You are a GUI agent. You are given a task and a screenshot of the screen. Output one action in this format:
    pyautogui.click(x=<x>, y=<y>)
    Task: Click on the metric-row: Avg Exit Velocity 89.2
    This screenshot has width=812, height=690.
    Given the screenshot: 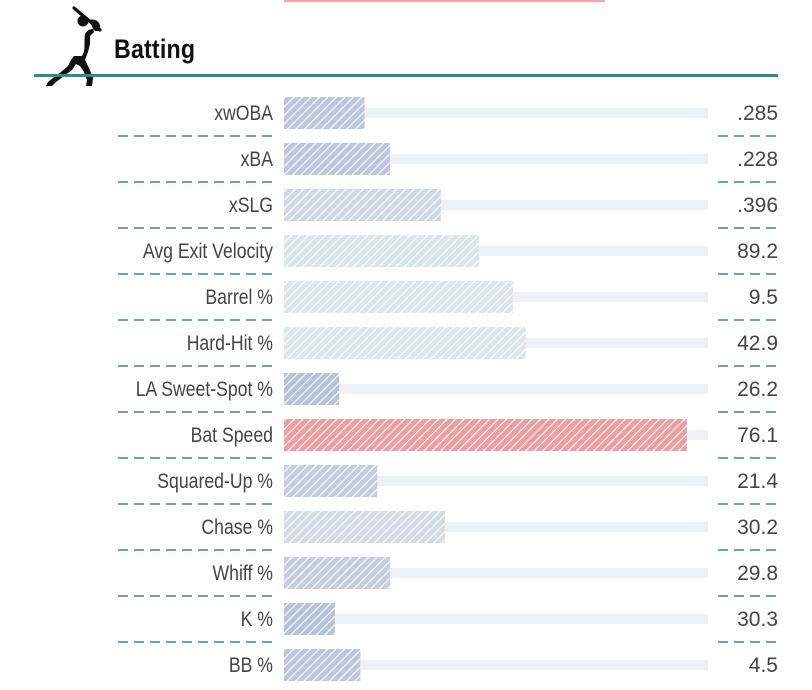 What is the action you would take?
    pyautogui.click(x=448, y=255)
    